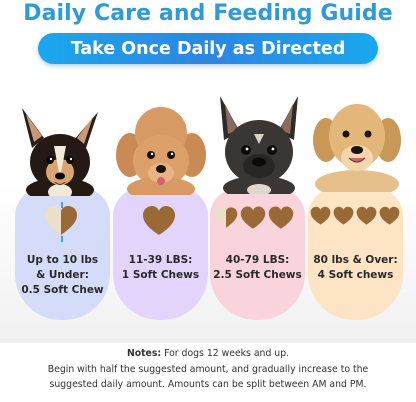 The height and width of the screenshot is (402, 416). I want to click on notes-line-1: Notes: For dogs 12 weeks and up., so click(208, 354).